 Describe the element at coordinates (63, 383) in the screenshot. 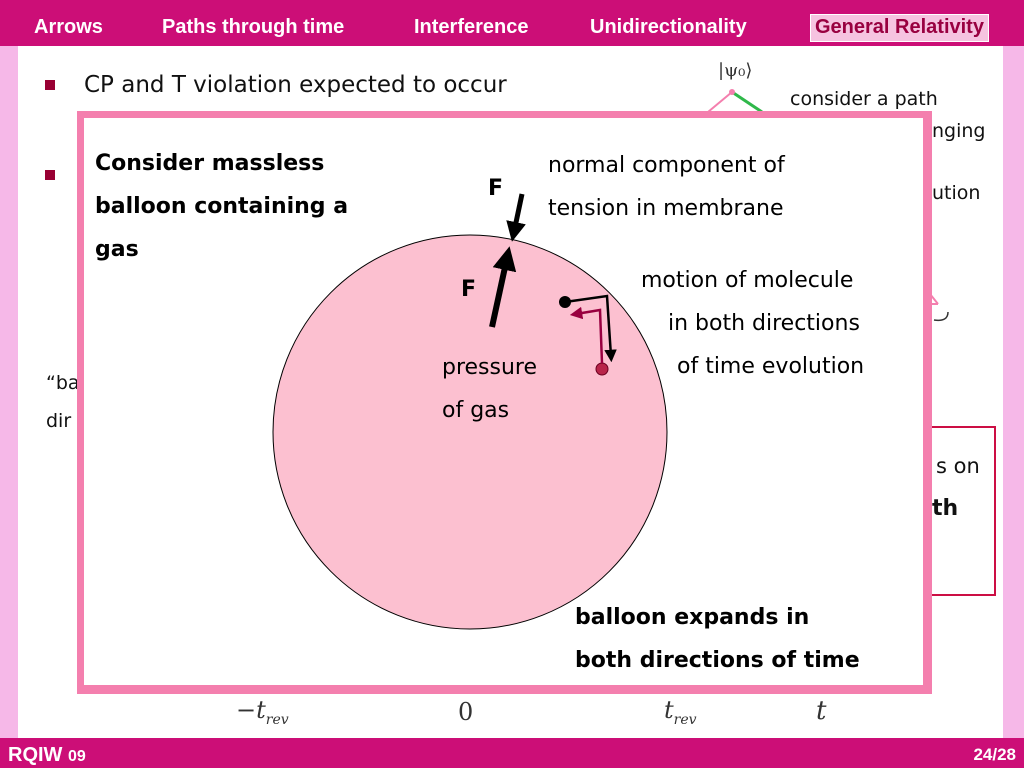

I see `left-fragment: “ba` at that location.